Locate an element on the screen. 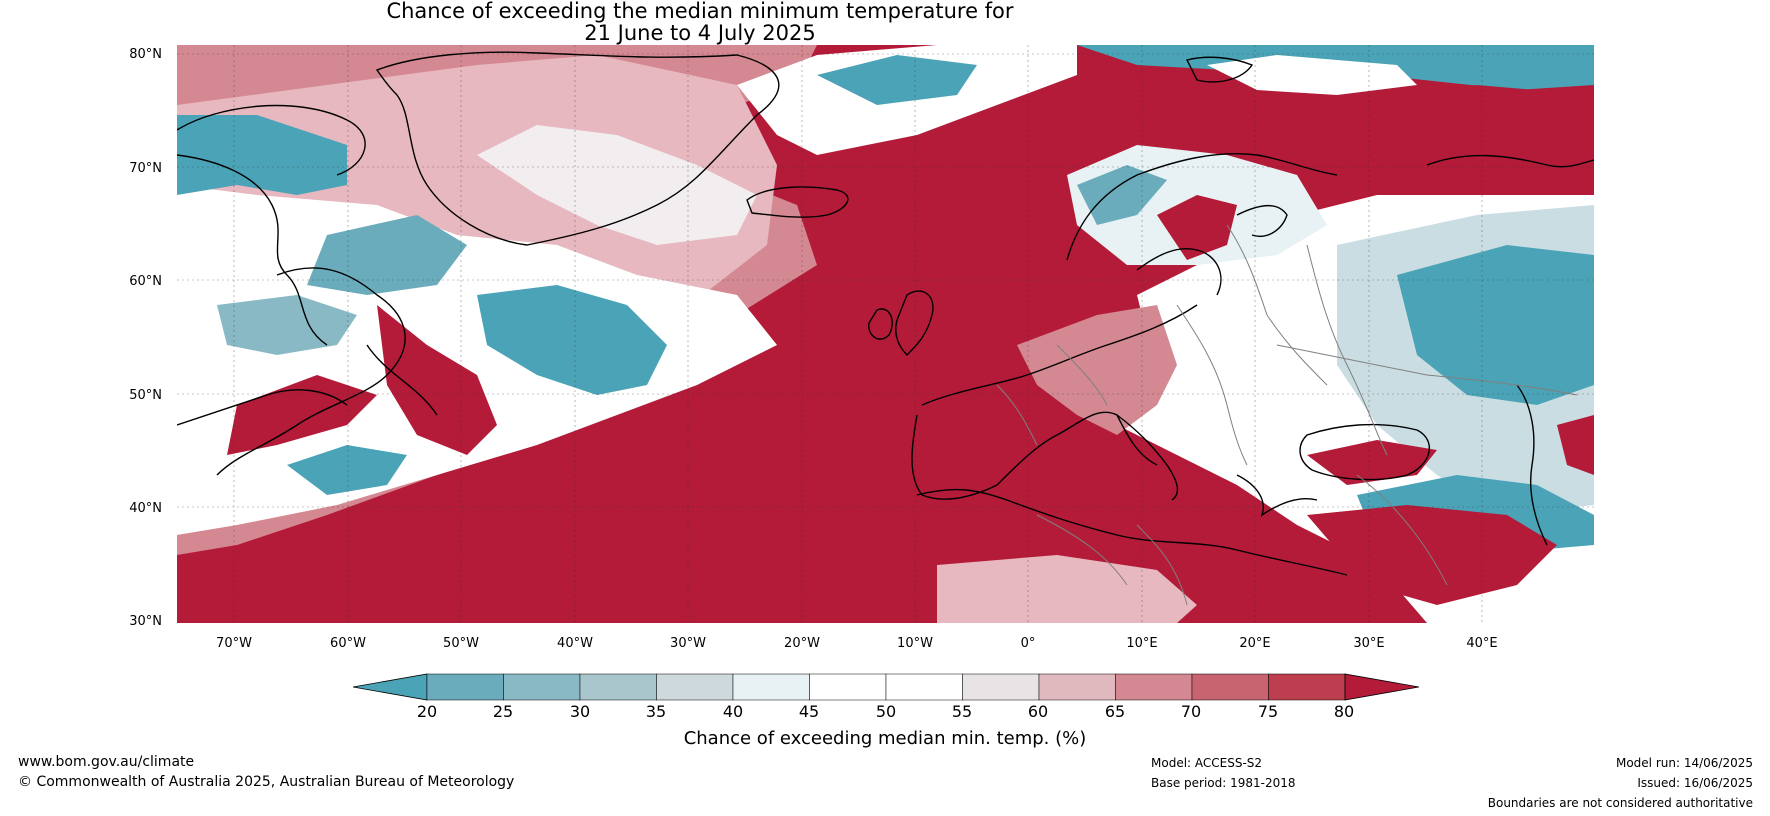 This screenshot has width=1770, height=816. lon-label-0: 0° is located at coordinates (1028, 643).